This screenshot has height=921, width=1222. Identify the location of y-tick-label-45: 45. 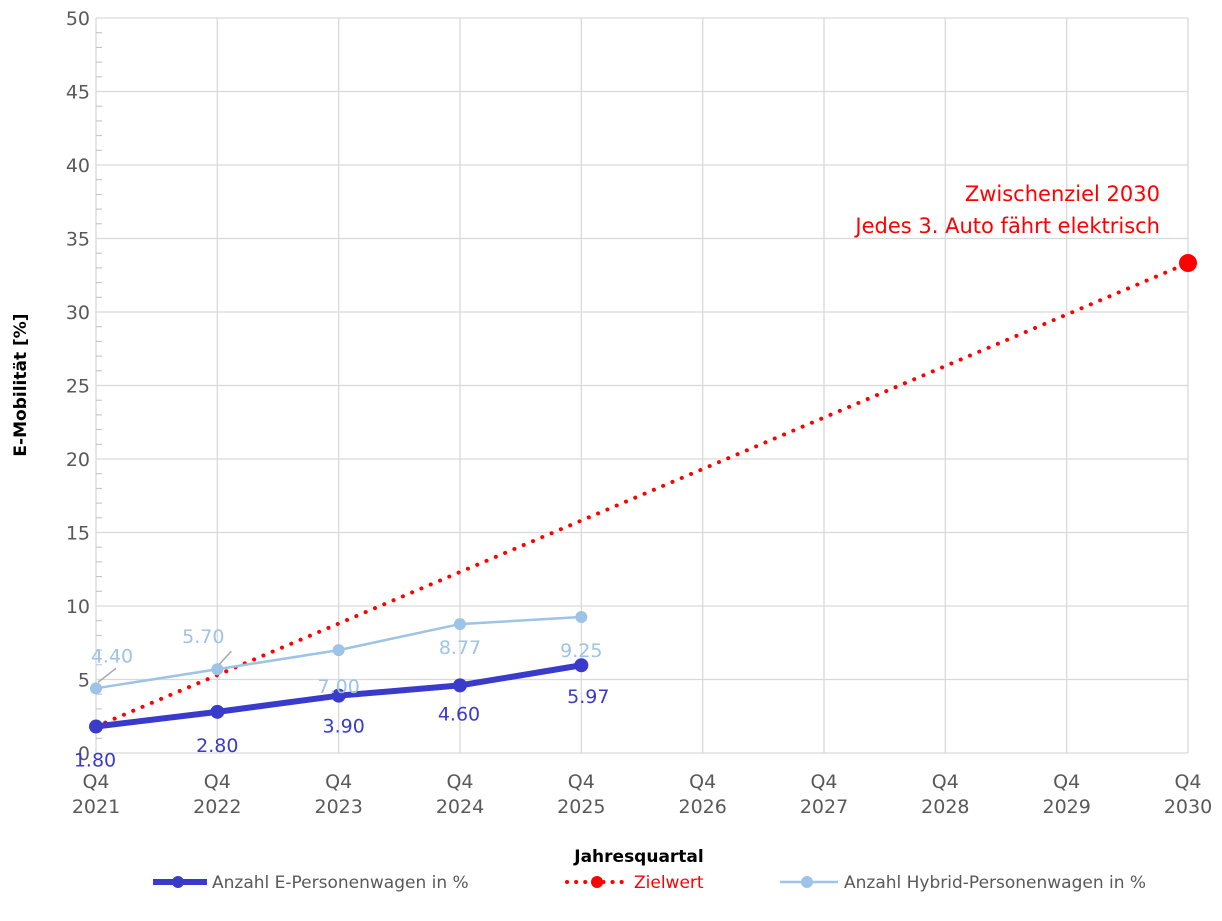
(78, 93).